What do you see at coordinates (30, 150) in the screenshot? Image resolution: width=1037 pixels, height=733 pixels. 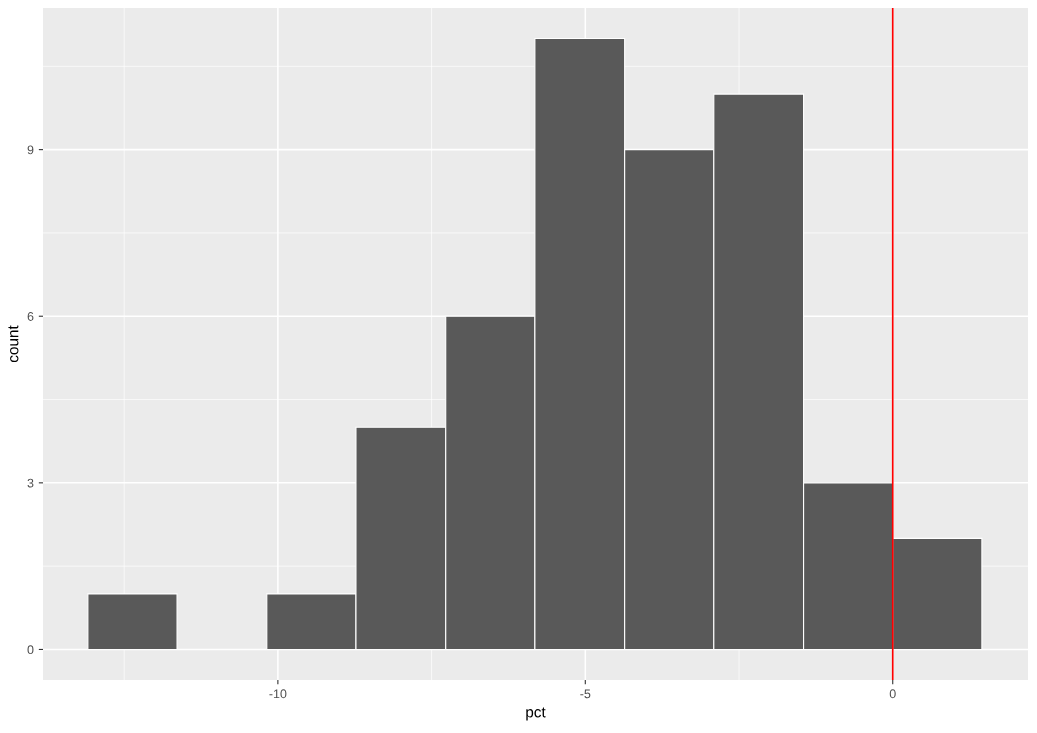 I see `y-tick-label: 9` at bounding box center [30, 150].